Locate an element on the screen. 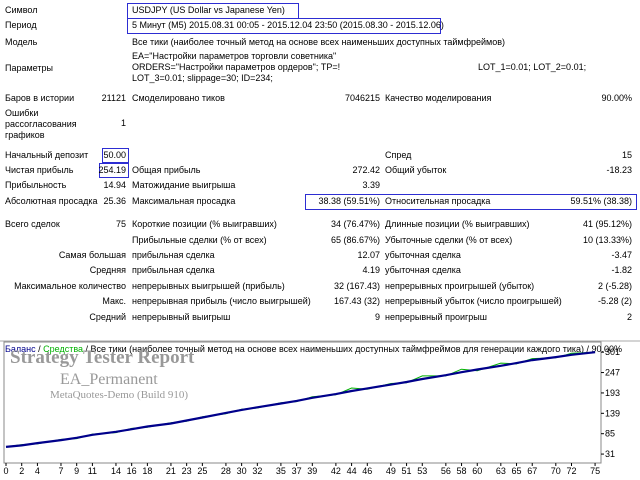  y-tick-label: 301 is located at coordinates (612, 352).